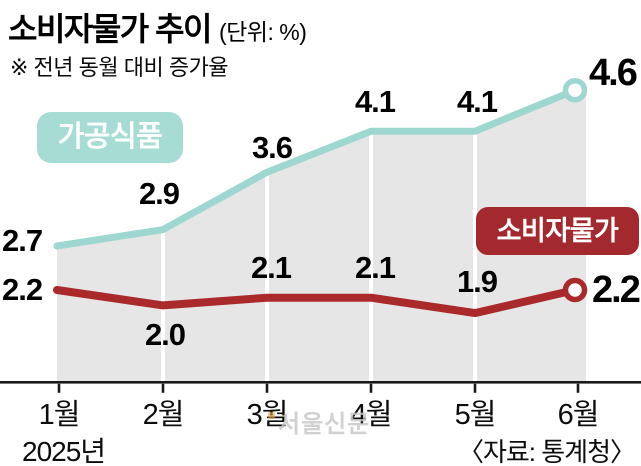  I want to click on chart-note: ※ 전년 동월 대비 증가율, so click(119, 67).